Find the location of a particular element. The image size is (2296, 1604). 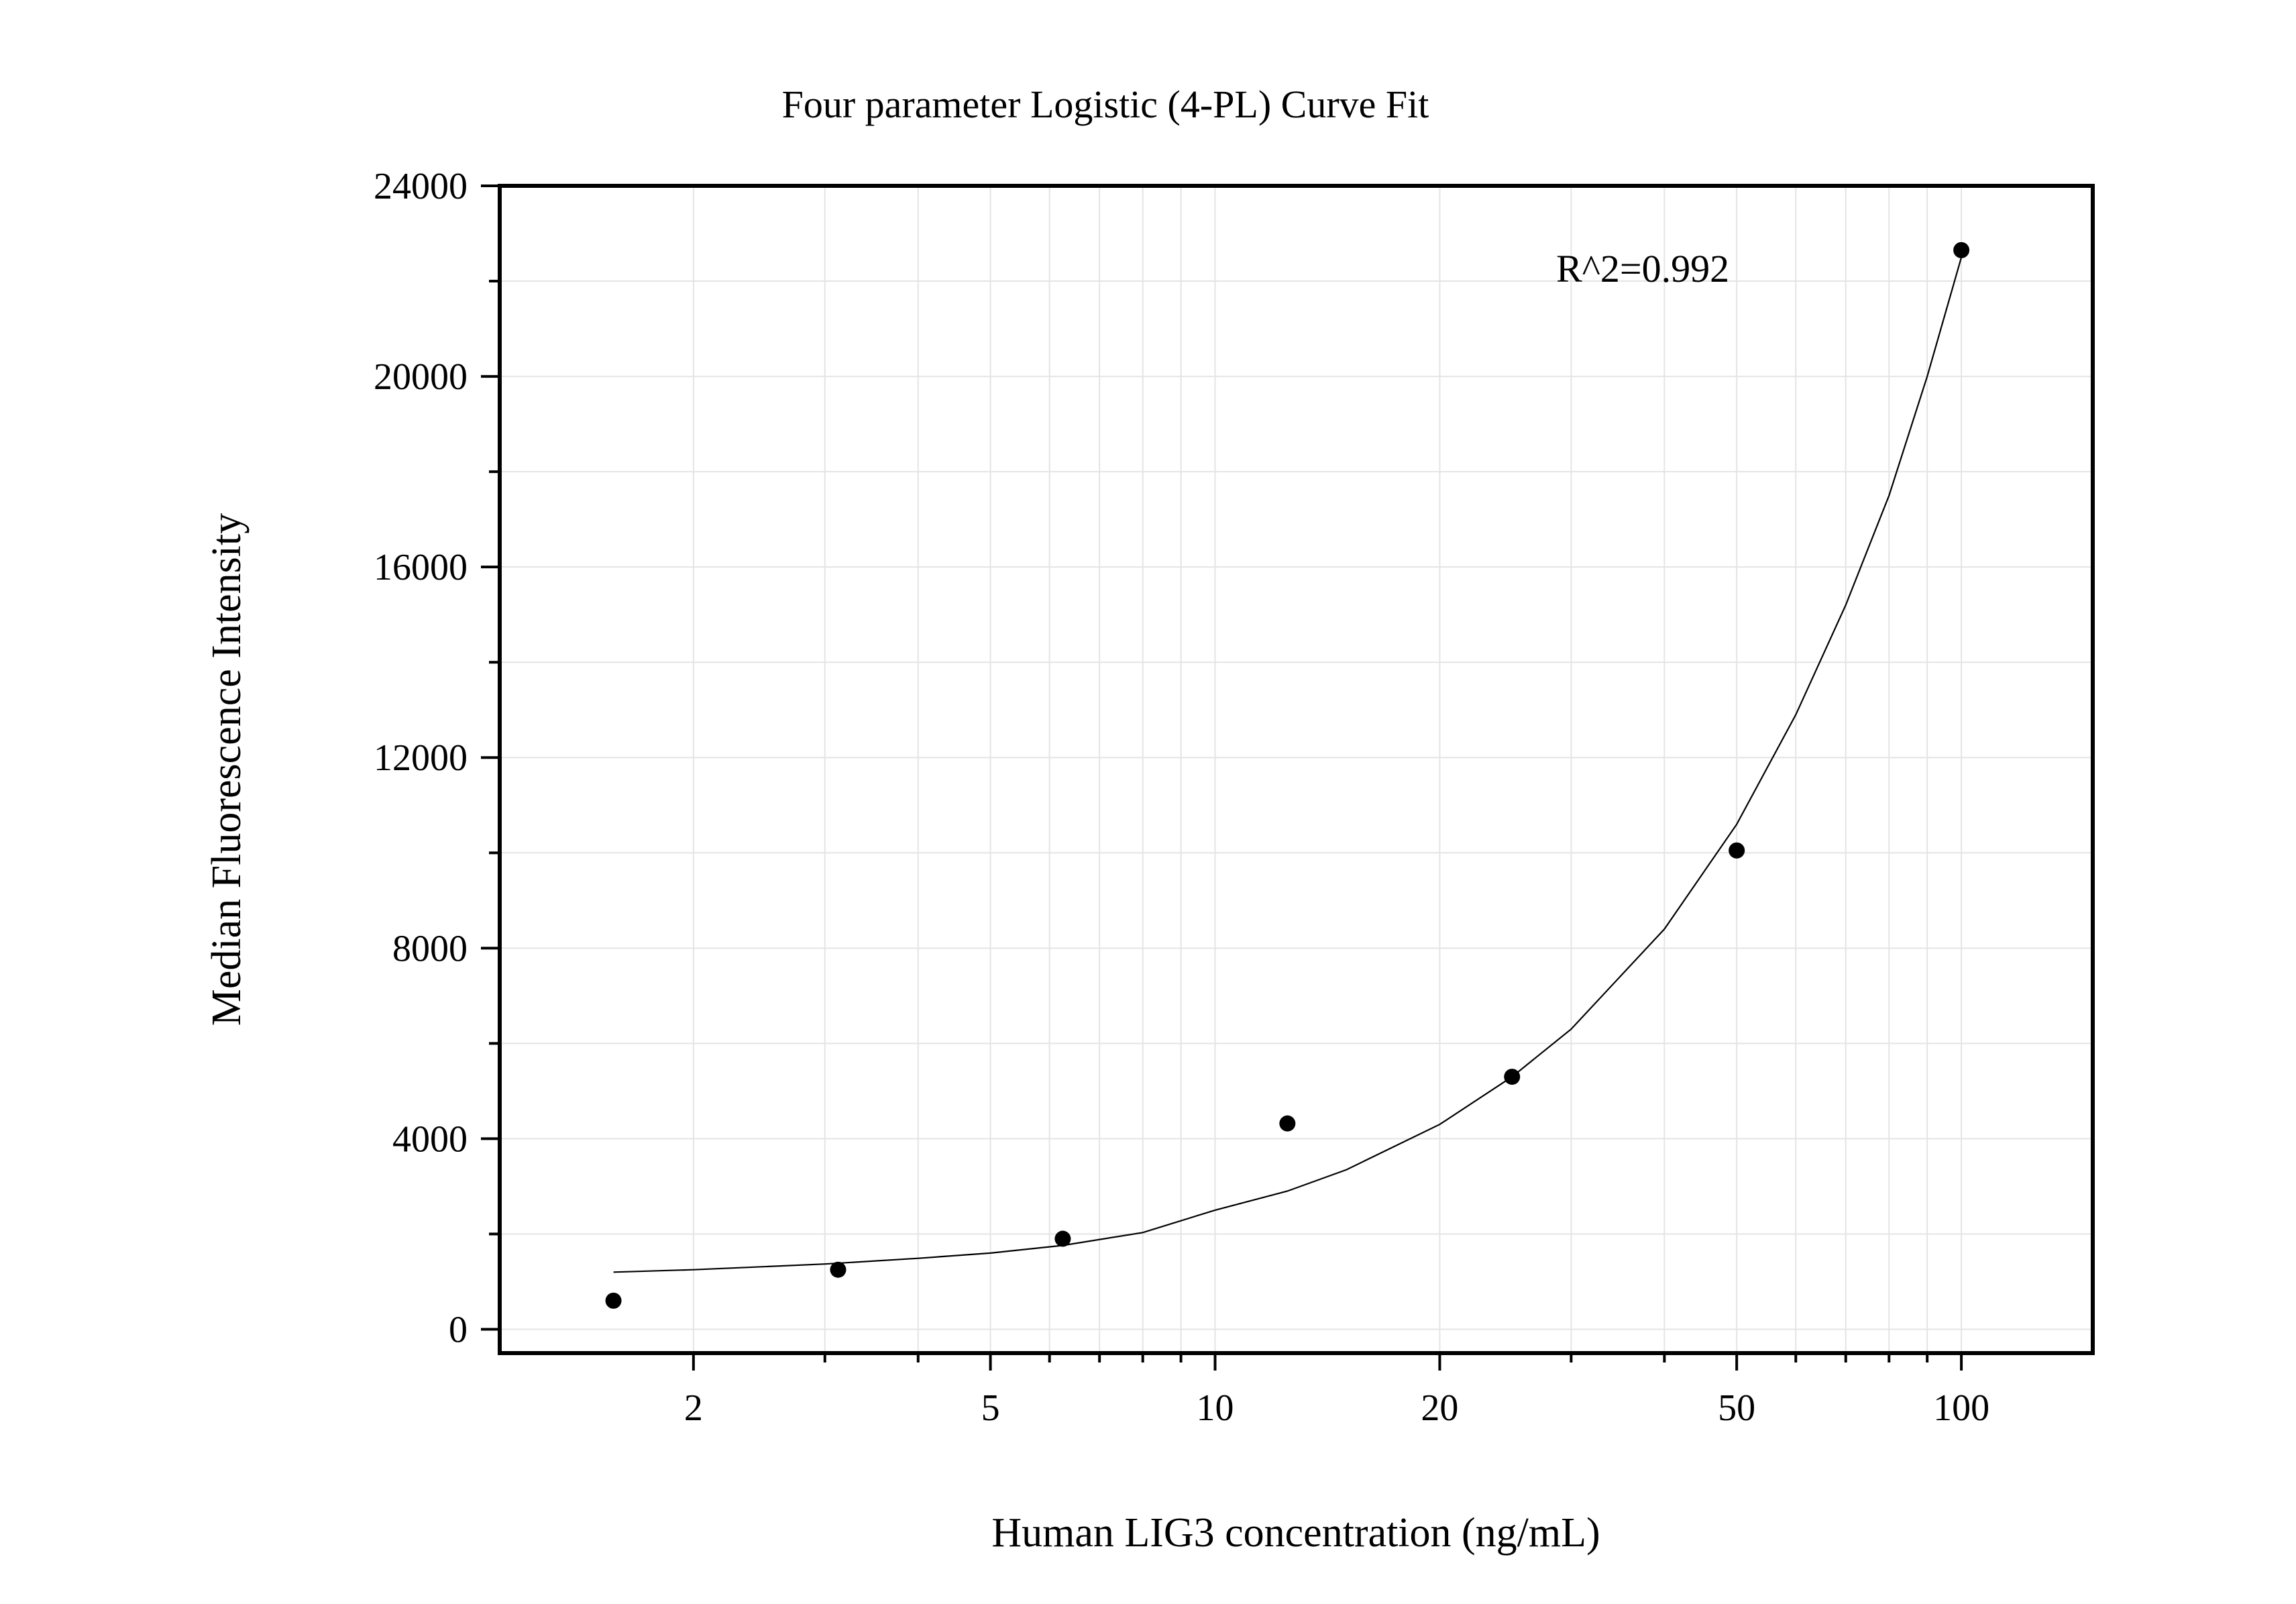

y-tick-label: 24000 is located at coordinates (421, 186).